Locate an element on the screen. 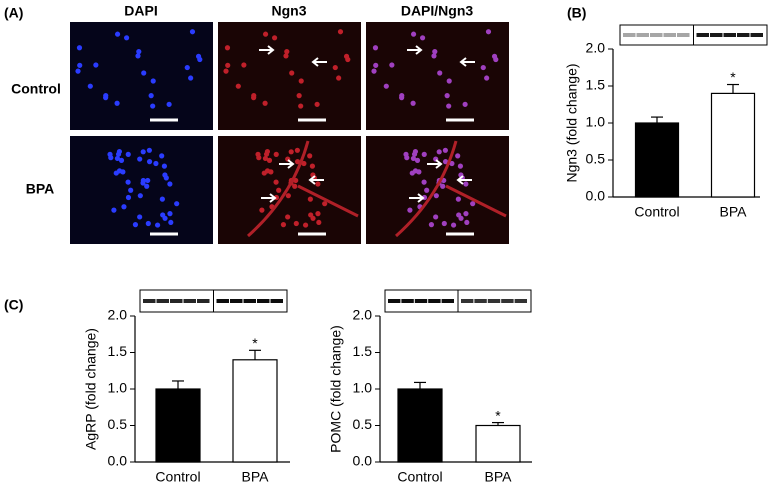  panel-label: (A) is located at coordinates (13, 13).